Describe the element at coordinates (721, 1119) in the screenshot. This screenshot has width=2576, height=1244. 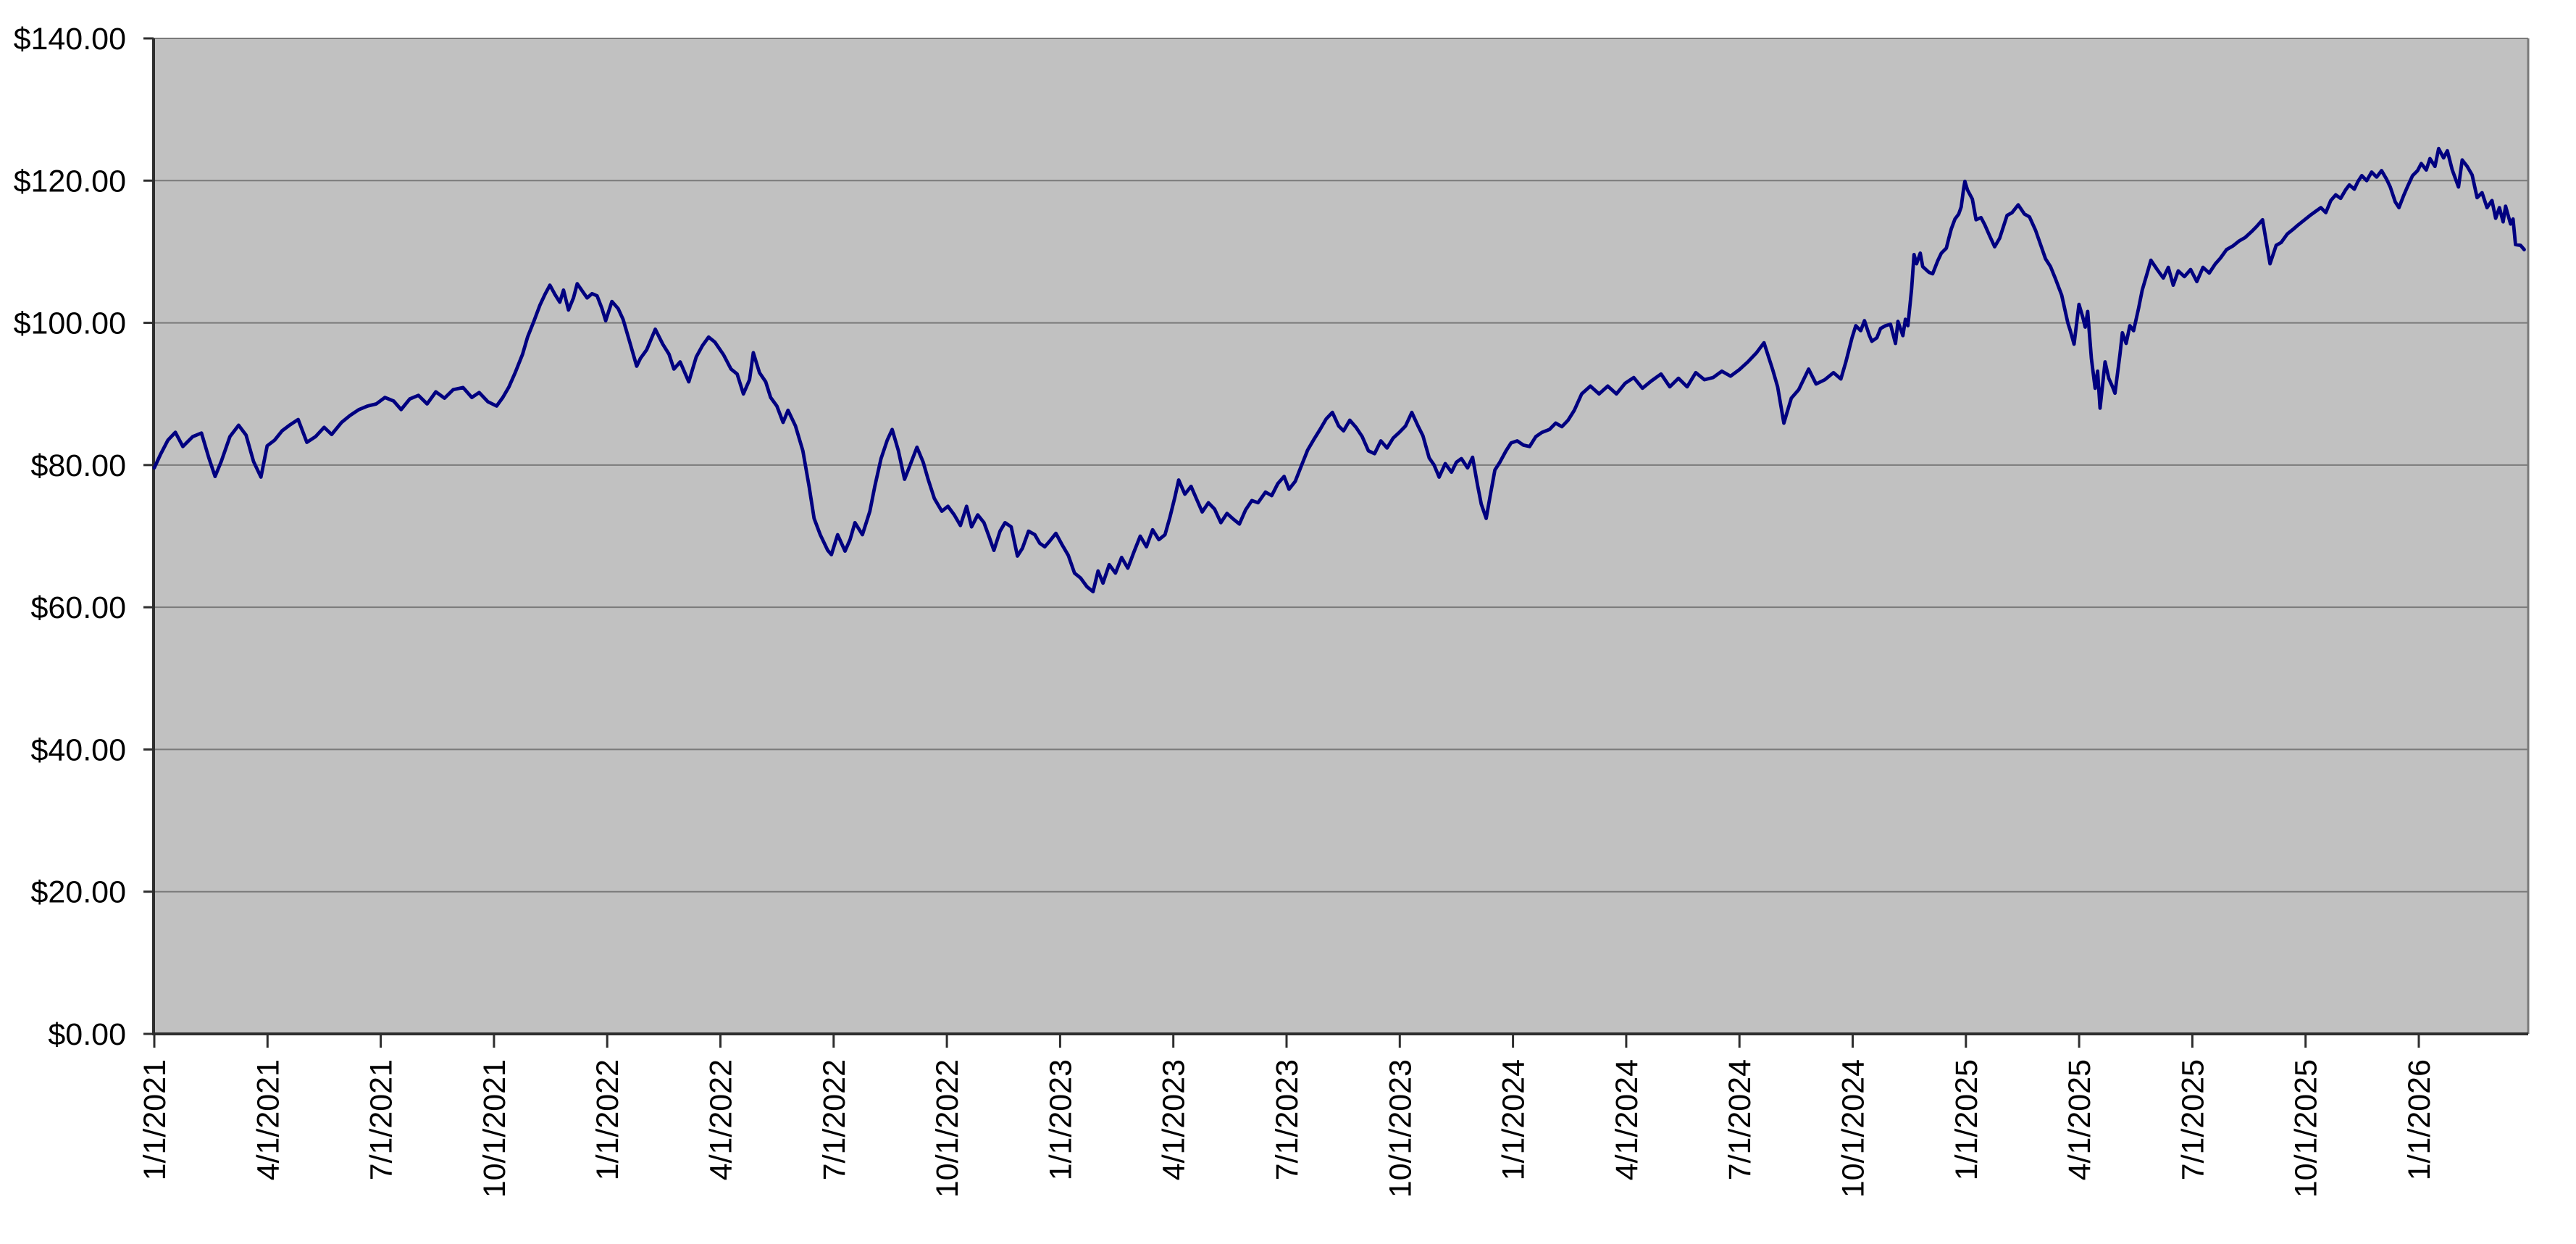
I see `x-axis-label: 4/1/2022` at that location.